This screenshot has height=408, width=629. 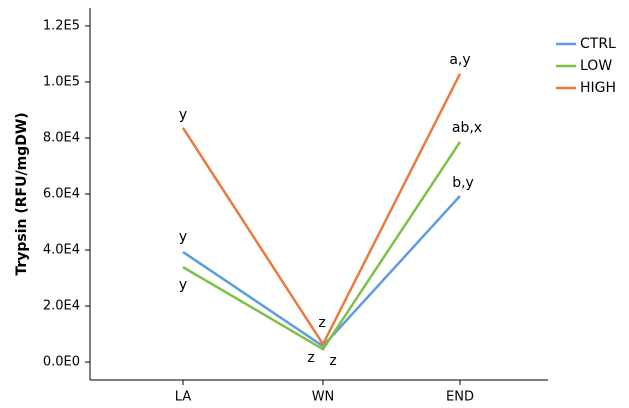 I want to click on y-axis-label: Trypsin (RFU/mgDW), so click(x=22, y=193).